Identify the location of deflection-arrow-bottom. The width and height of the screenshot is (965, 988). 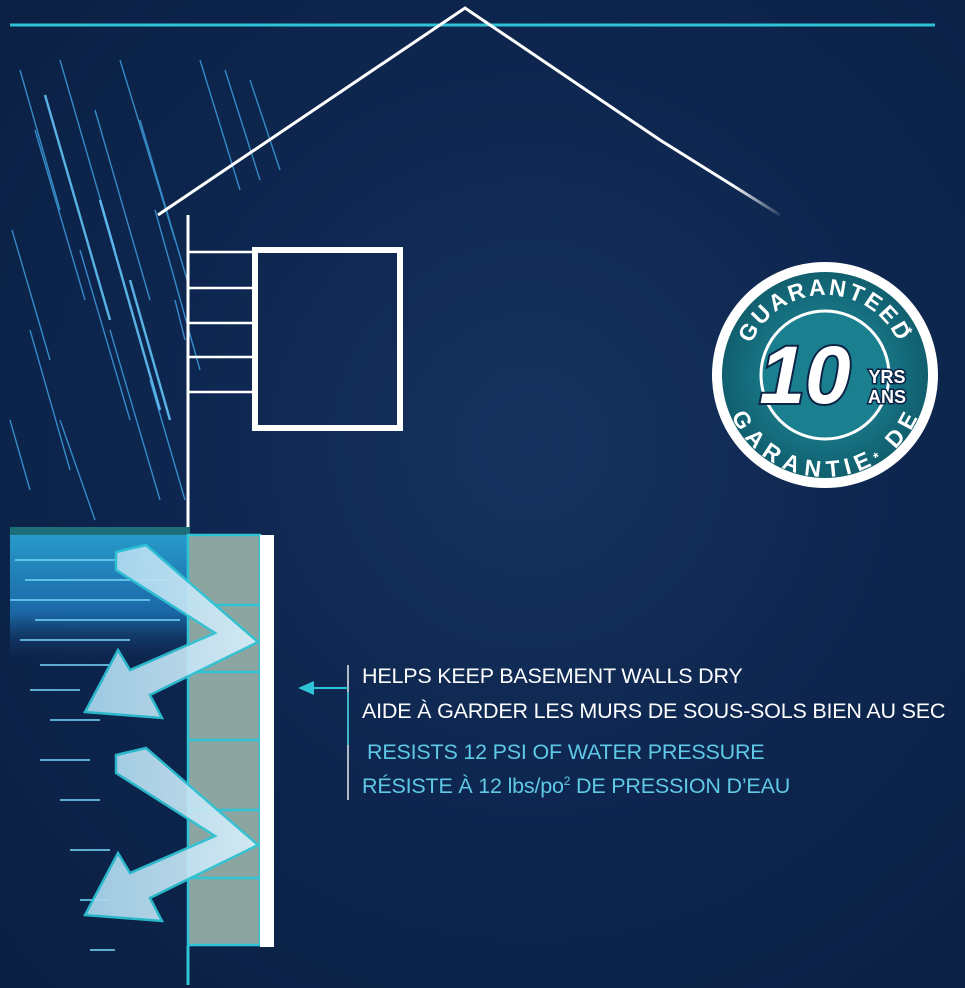
(171, 834).